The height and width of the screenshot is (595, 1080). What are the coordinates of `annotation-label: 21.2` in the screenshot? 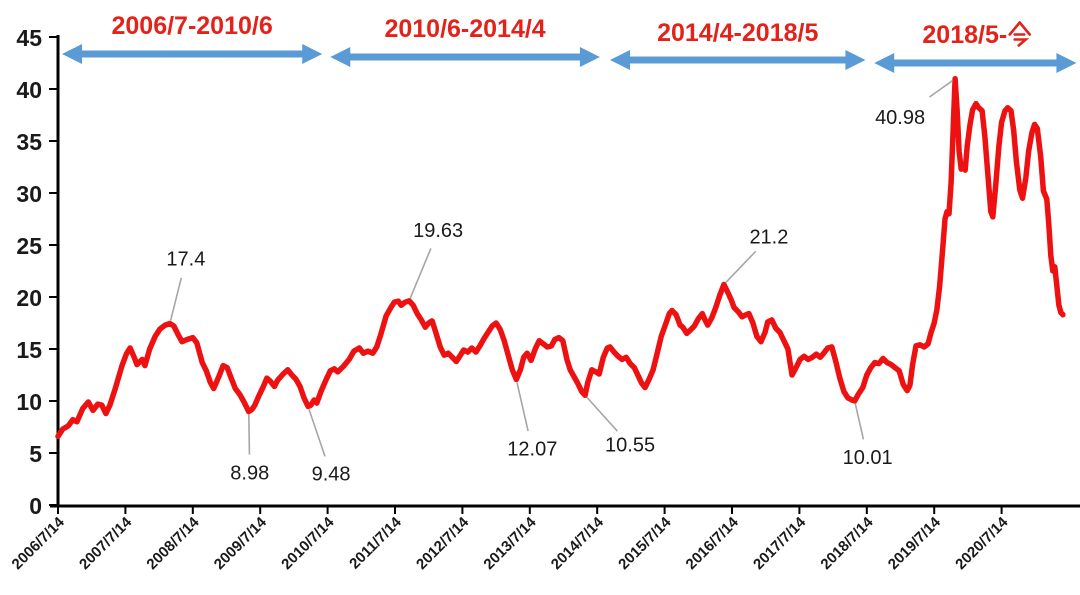 It's located at (768, 238).